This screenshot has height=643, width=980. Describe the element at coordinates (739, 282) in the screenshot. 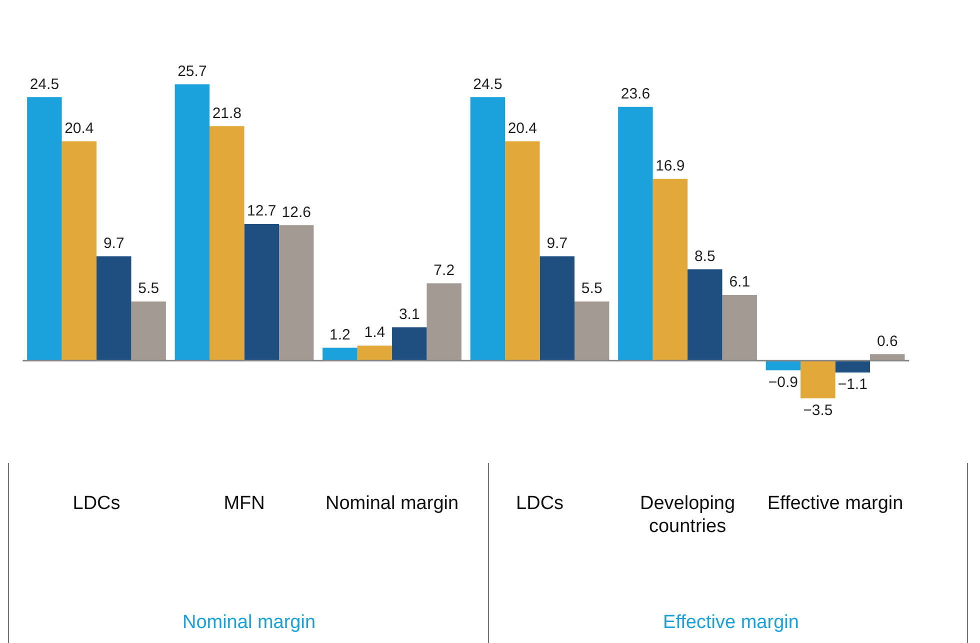

I see `data-label: 6.1` at that location.